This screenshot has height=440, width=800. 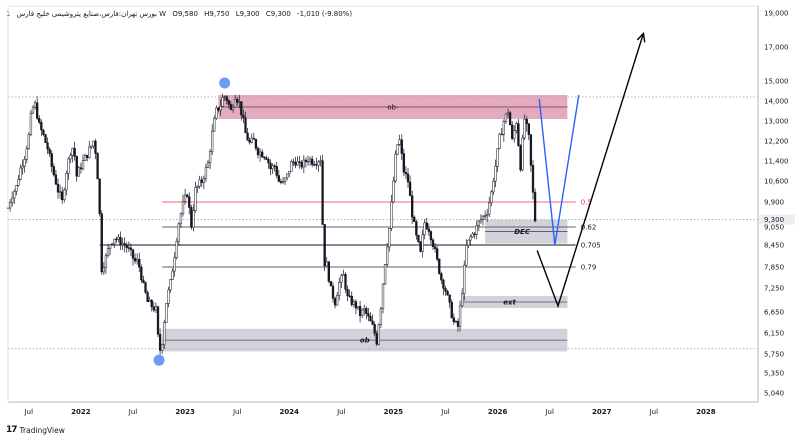 What do you see at coordinates (350, 235) in the screenshot?
I see `levels-layer: 0.5 0.62 0.705 0.79` at bounding box center [350, 235].